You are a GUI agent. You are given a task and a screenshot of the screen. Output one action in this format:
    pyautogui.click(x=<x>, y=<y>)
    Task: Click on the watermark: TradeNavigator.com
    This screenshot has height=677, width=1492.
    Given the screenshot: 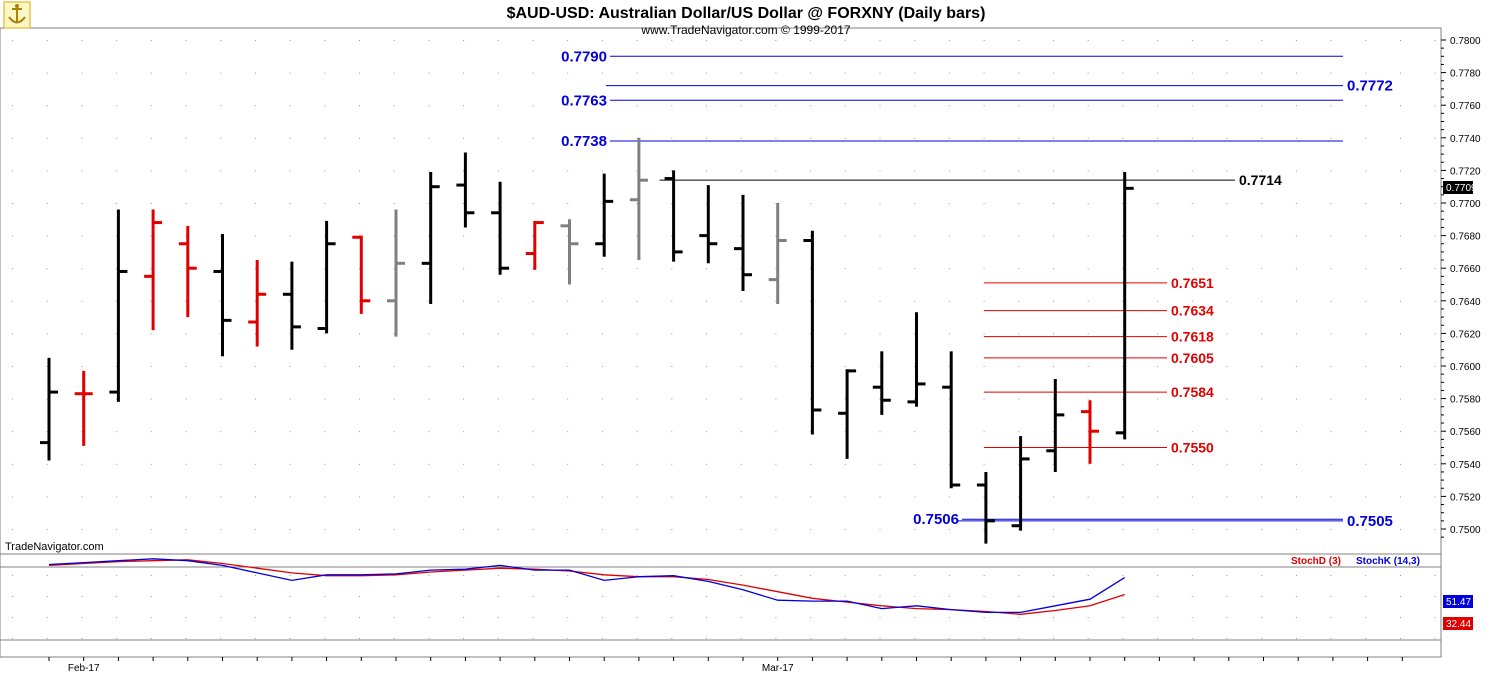 What is the action you would take?
    pyautogui.click(x=54, y=547)
    